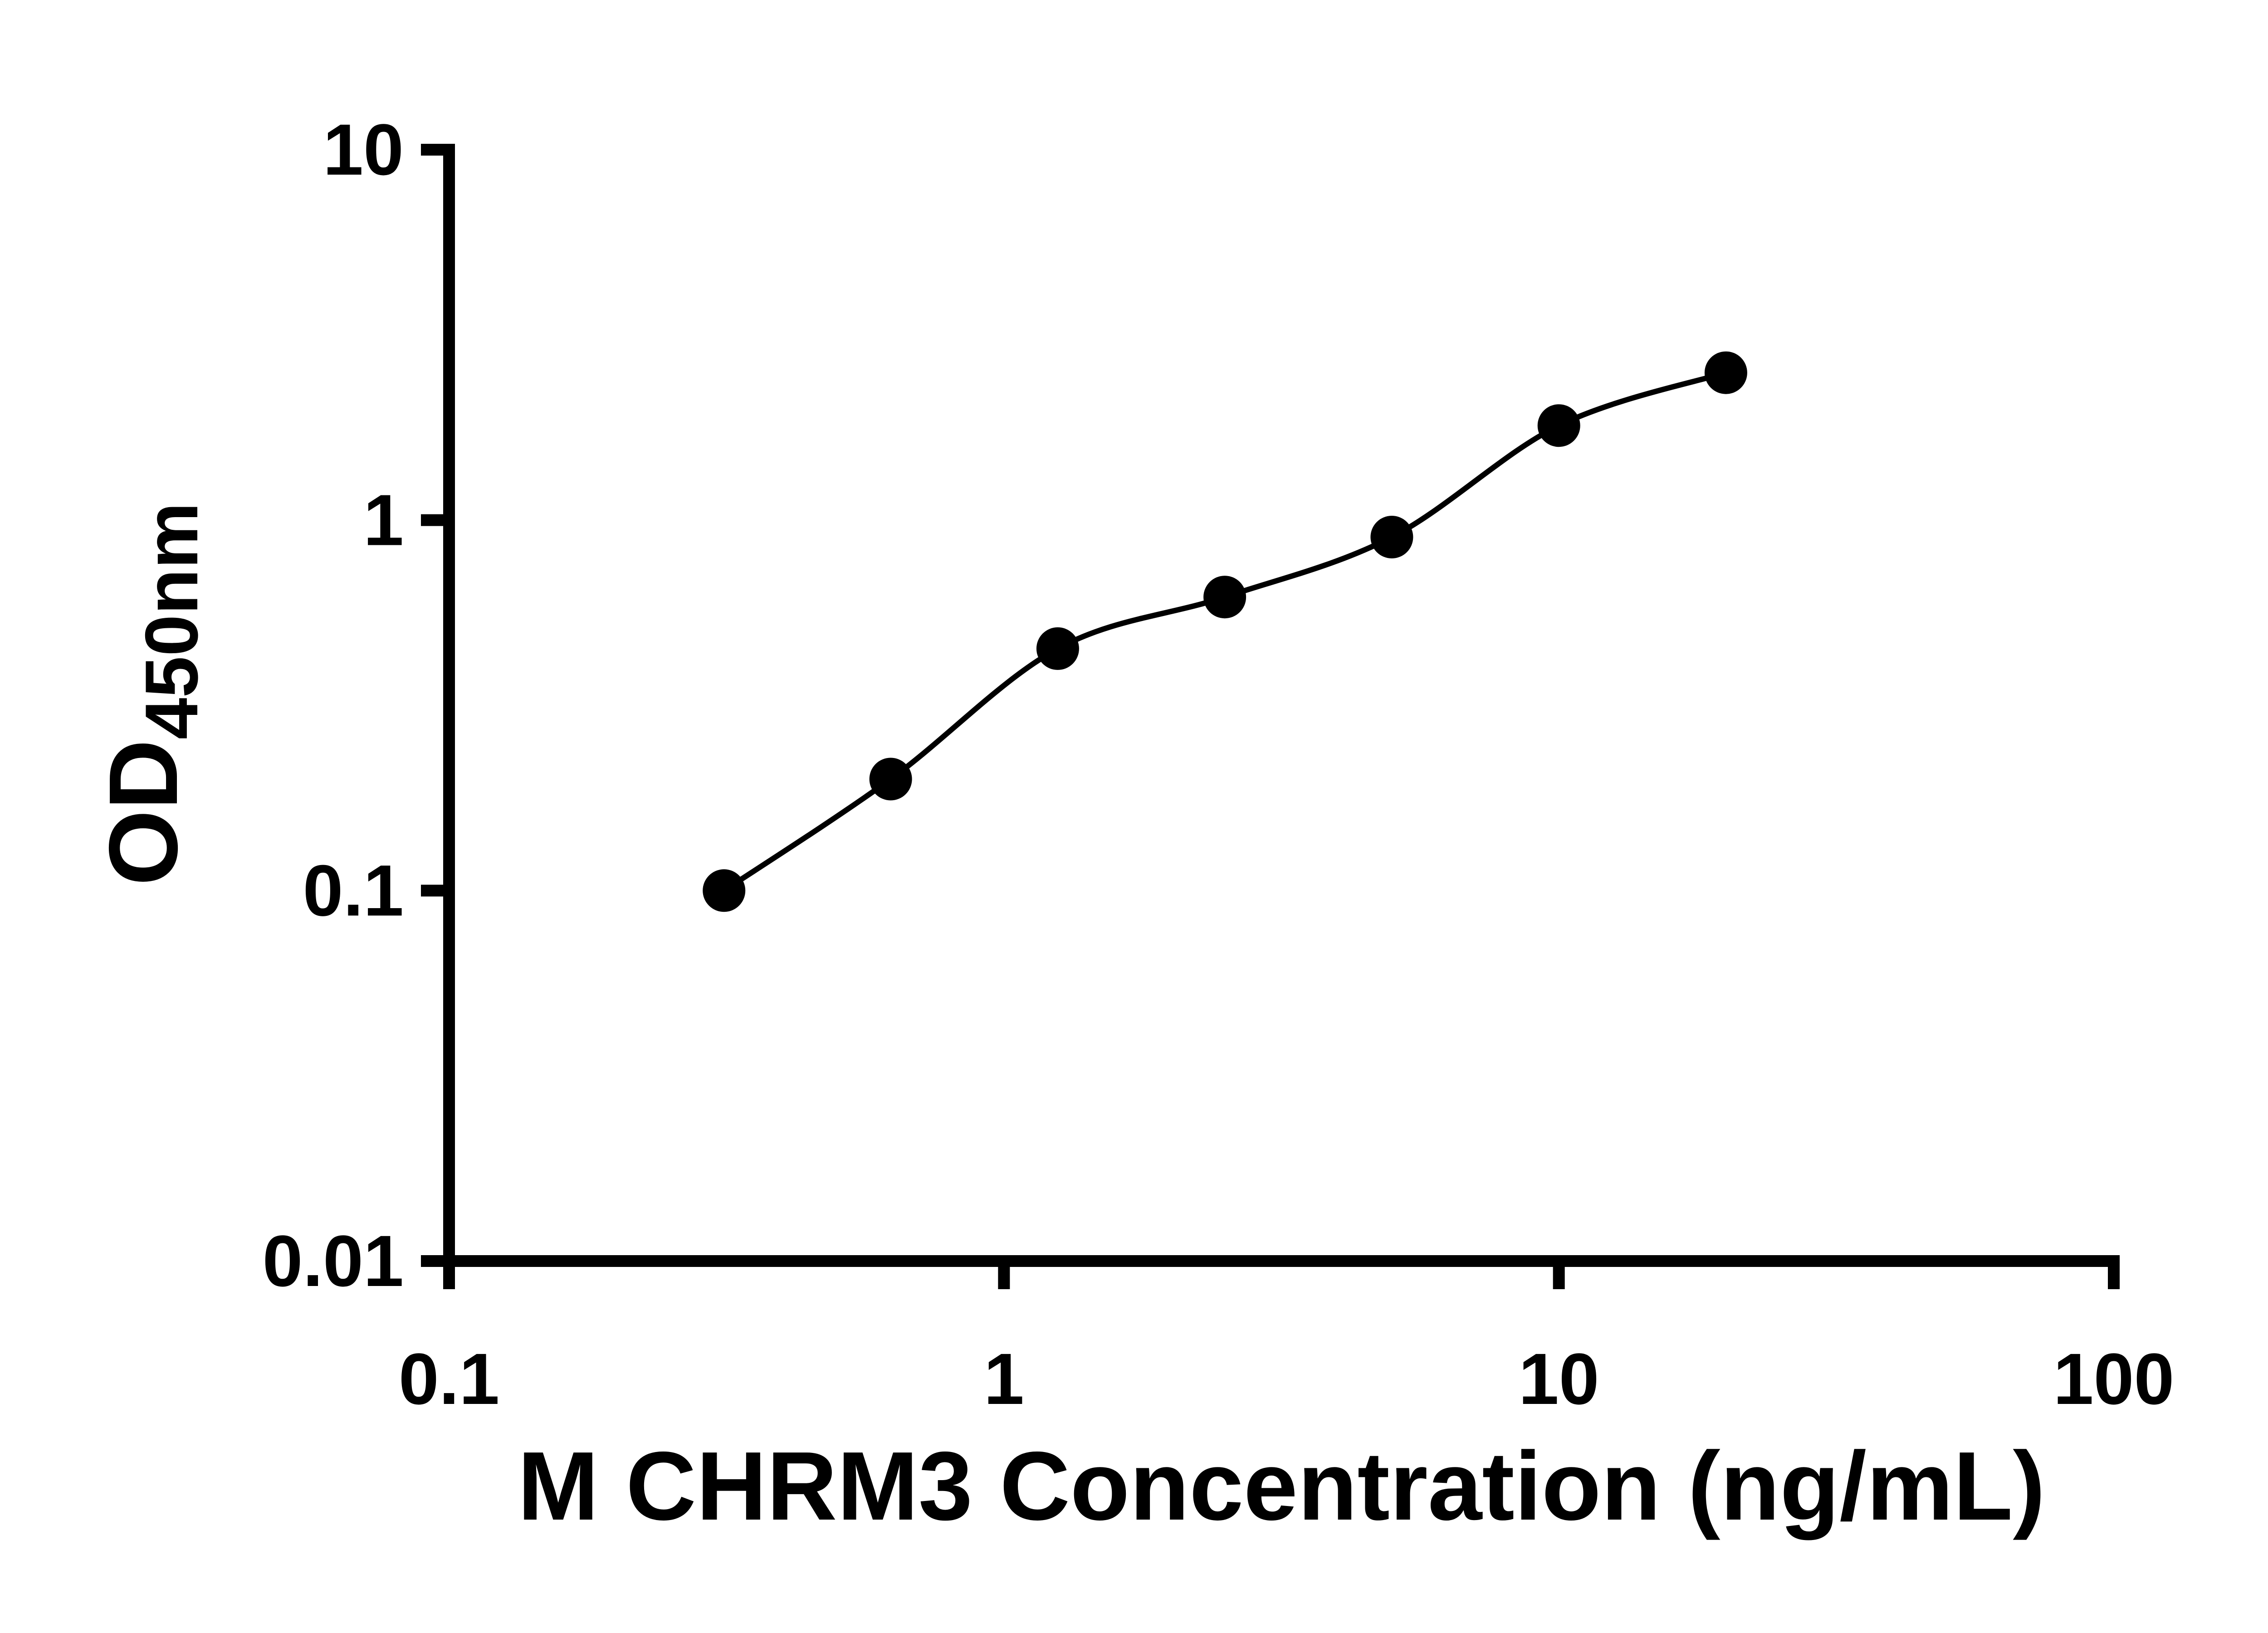 The image size is (2268, 1633). What do you see at coordinates (171, 620) in the screenshot?
I see `y-axis-title-sub: 450nm` at bounding box center [171, 620].